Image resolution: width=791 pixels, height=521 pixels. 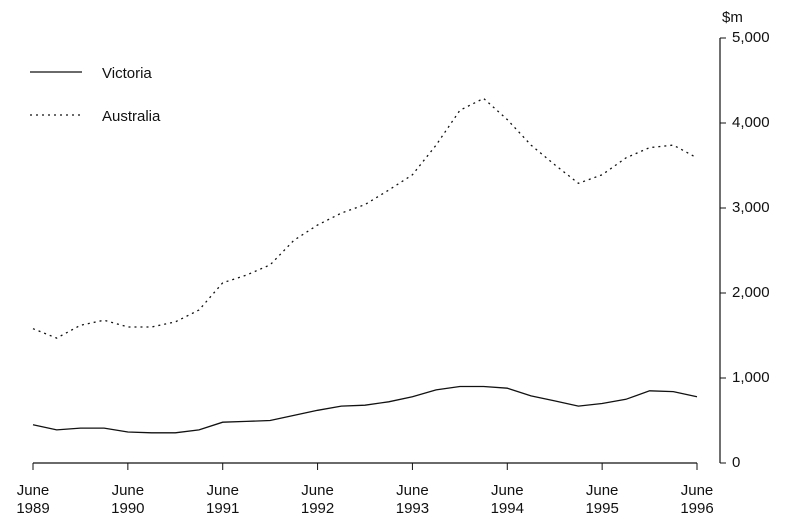 What do you see at coordinates (507, 499) in the screenshot?
I see `x-tick-label: June 1994` at bounding box center [507, 499].